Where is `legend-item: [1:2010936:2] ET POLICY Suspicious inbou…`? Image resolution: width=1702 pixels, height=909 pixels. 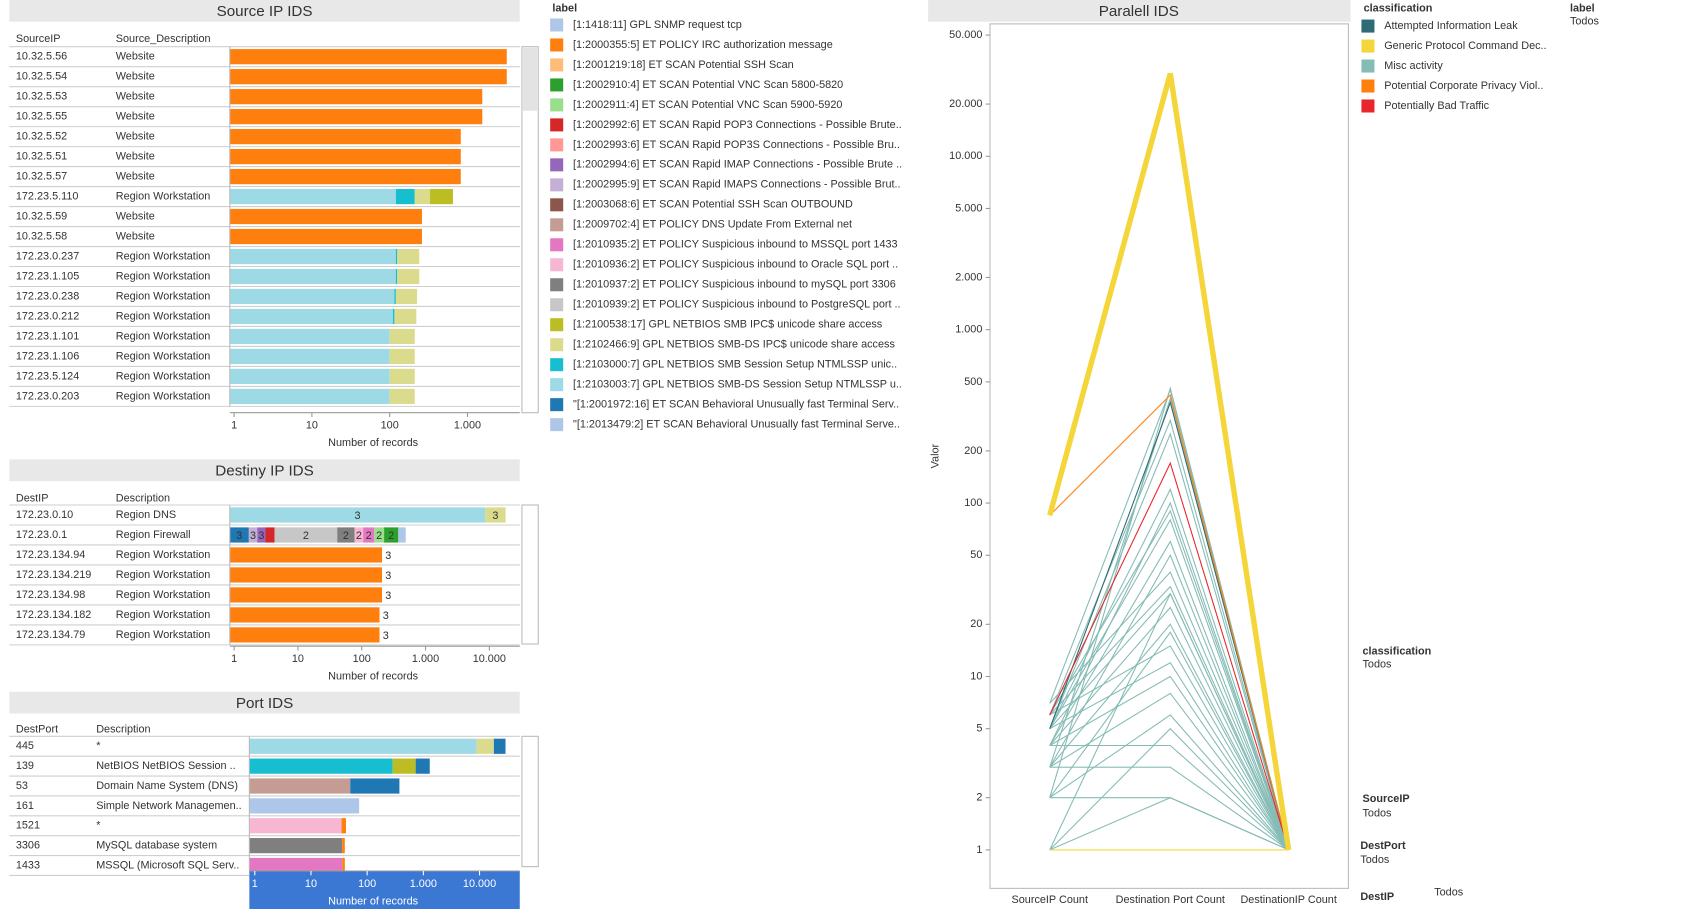 legend-item: [1:2010936:2] ET POLICY Suspicious inbou… is located at coordinates (735, 265).